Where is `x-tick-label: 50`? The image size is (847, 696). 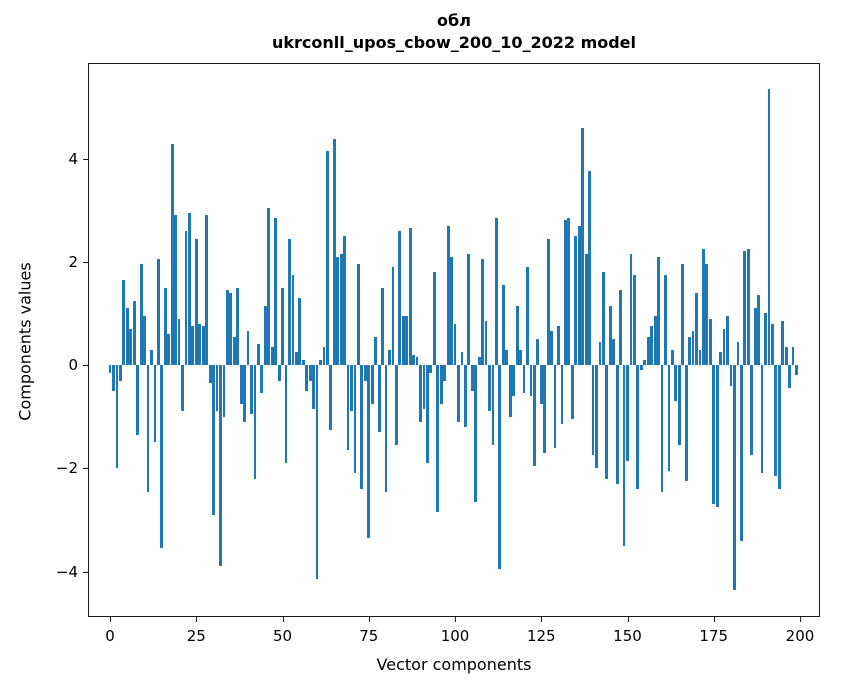
x-tick-label: 50 is located at coordinates (283, 636).